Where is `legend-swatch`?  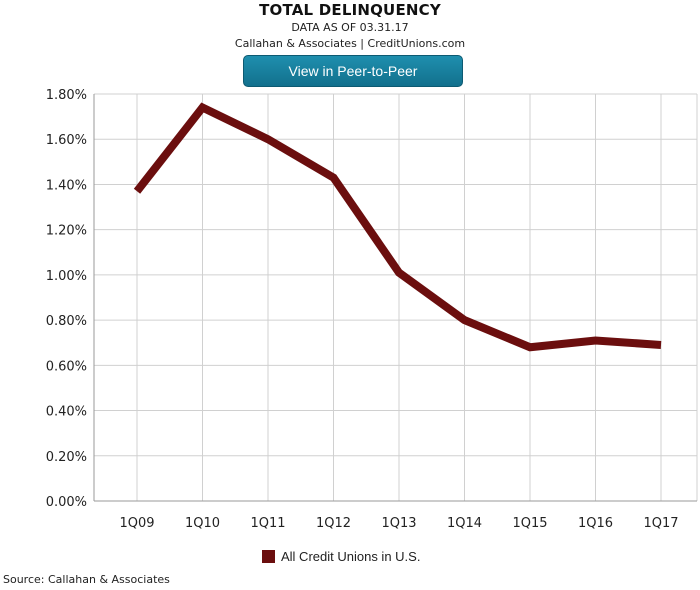
legend-swatch is located at coordinates (268, 556).